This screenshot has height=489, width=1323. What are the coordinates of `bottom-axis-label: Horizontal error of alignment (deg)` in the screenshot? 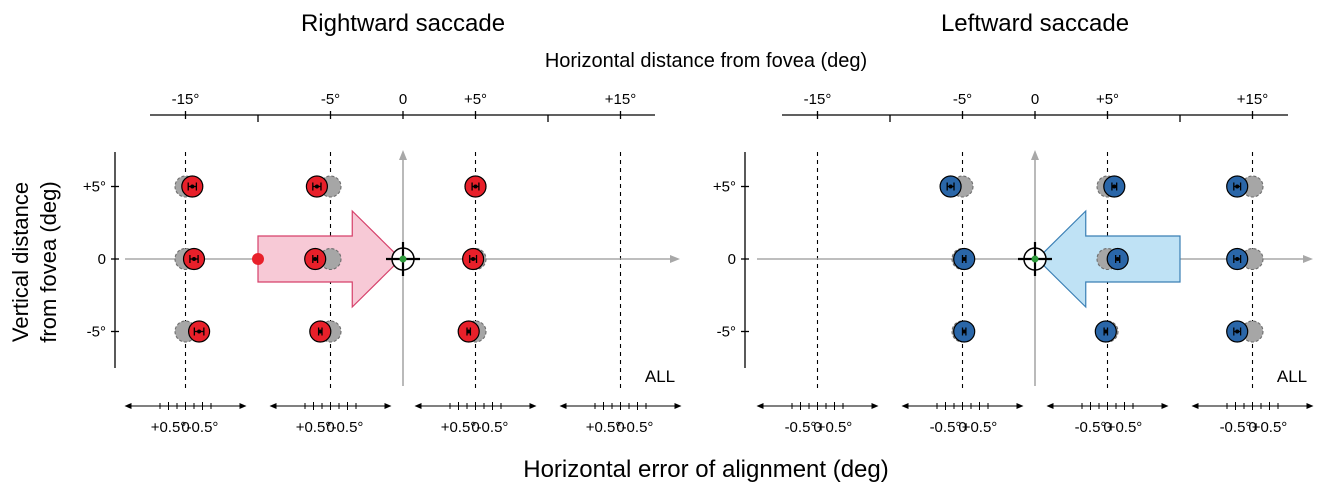 It's located at (706, 469).